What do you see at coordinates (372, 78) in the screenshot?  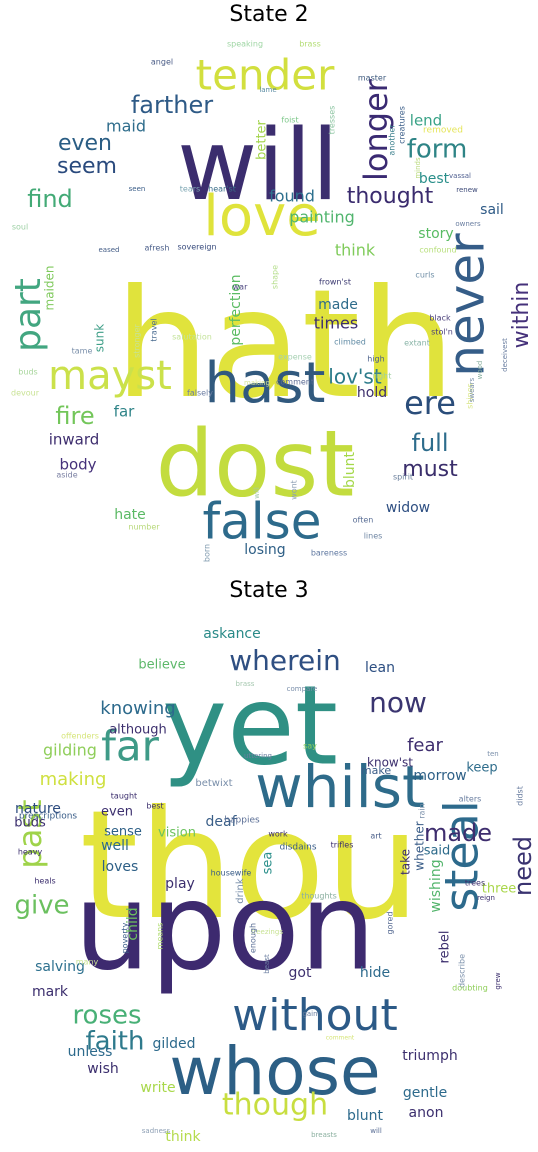 I see `cloud-word: master` at bounding box center [372, 78].